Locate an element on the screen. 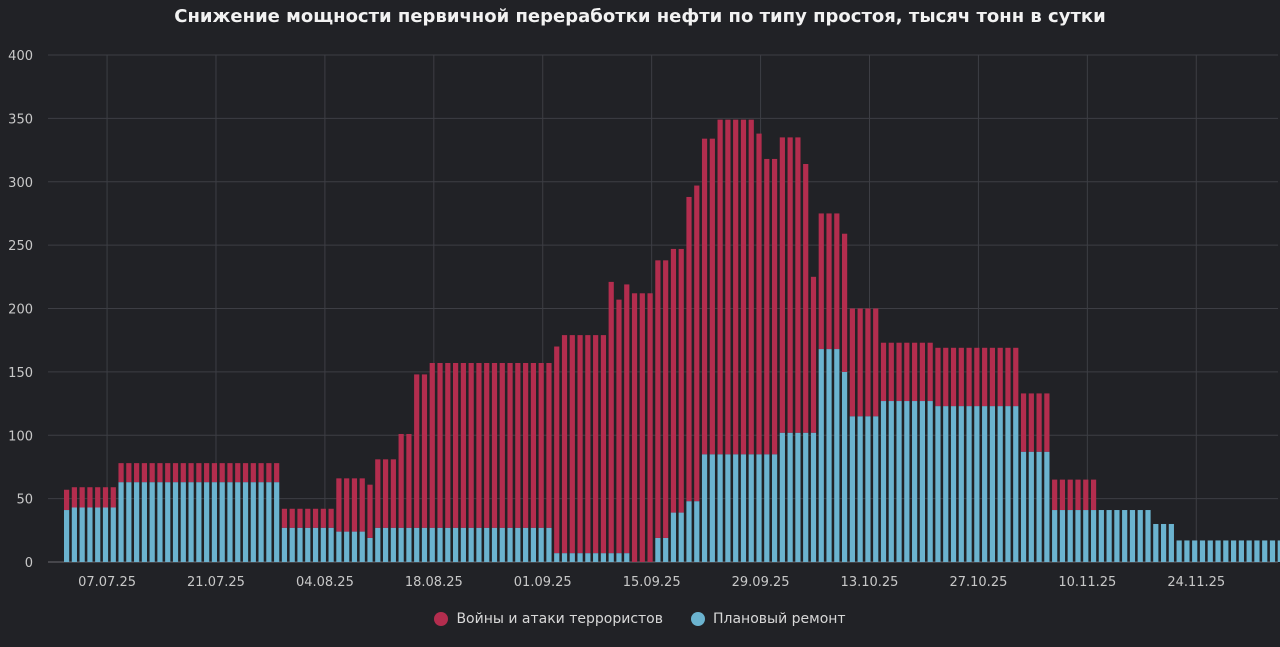 The width and height of the screenshot is (1280, 647). legend-item-wars: Войны и атаки террористов is located at coordinates (548, 619).